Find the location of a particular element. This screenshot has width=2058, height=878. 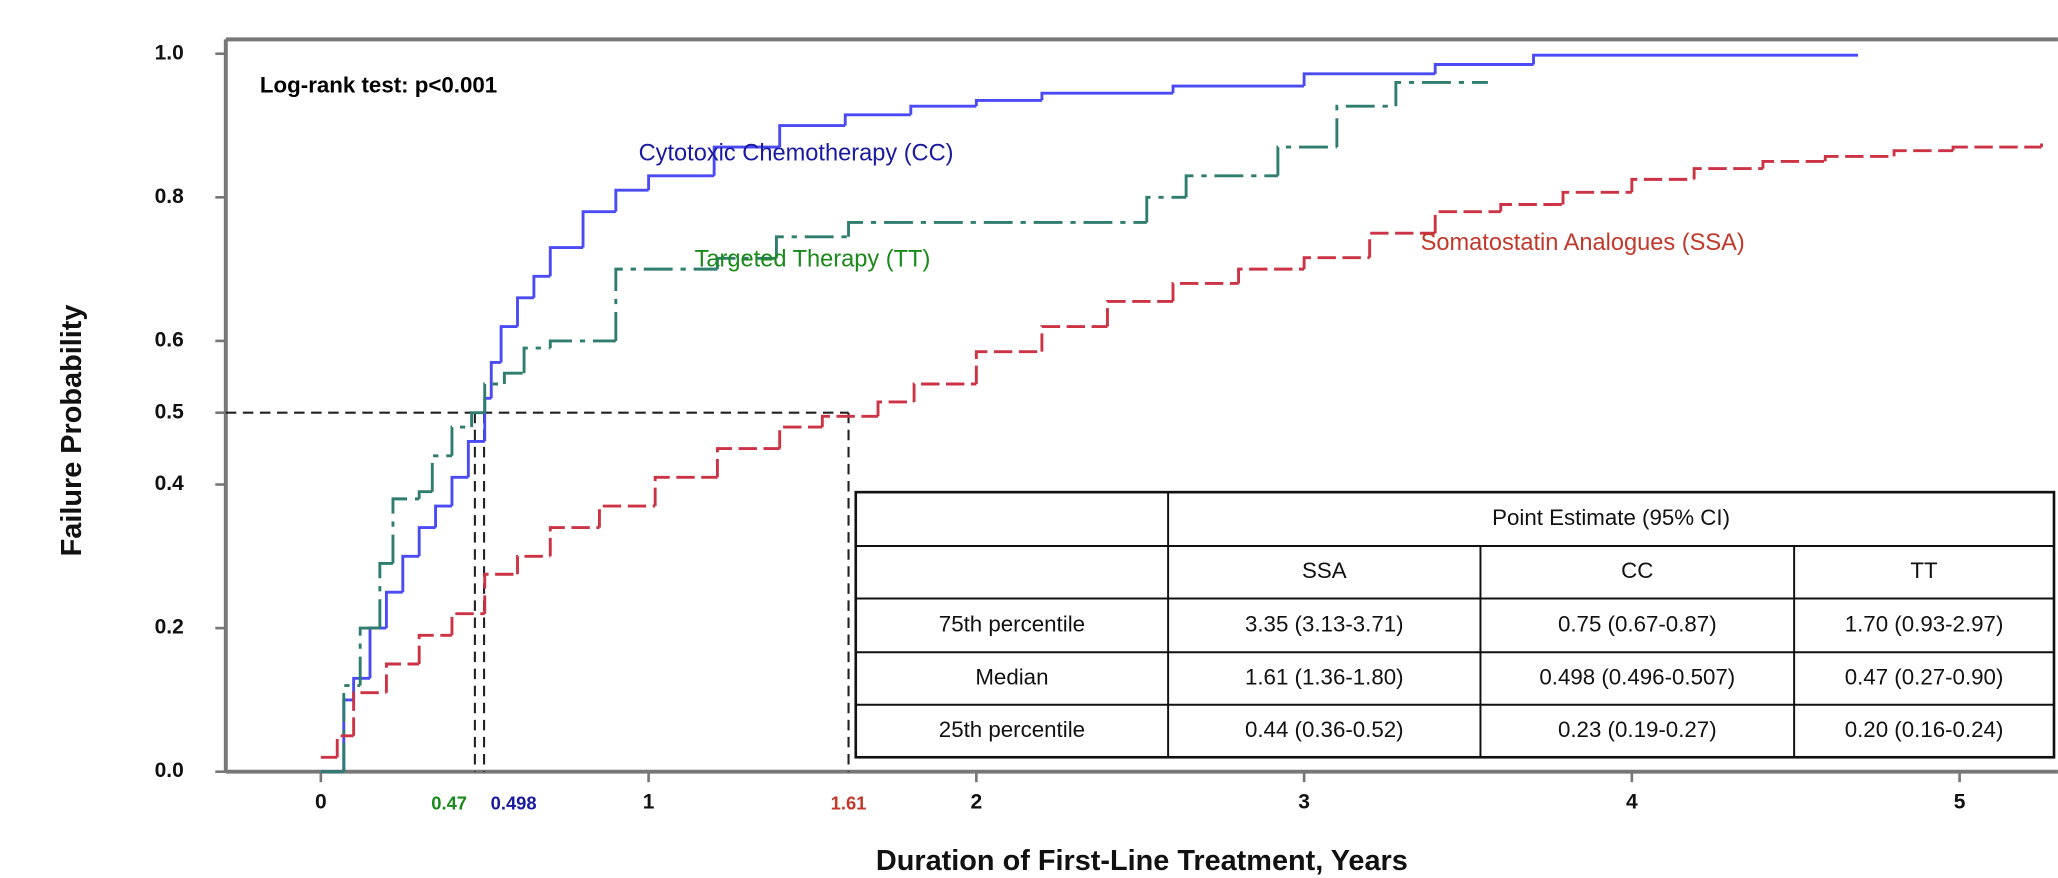

y-tick-label: 0.6 is located at coordinates (169, 339).